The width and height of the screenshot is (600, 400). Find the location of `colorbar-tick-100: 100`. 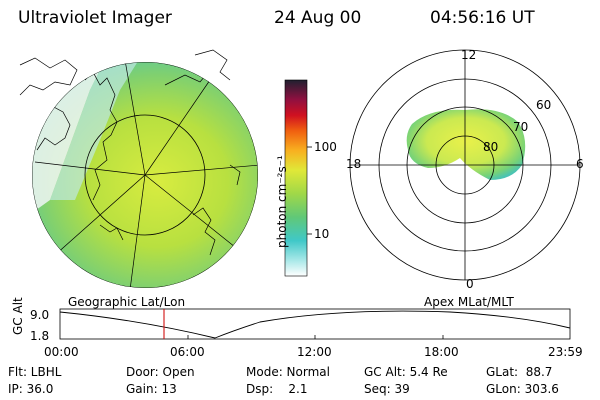

colorbar-tick-100: 100 is located at coordinates (325, 147).